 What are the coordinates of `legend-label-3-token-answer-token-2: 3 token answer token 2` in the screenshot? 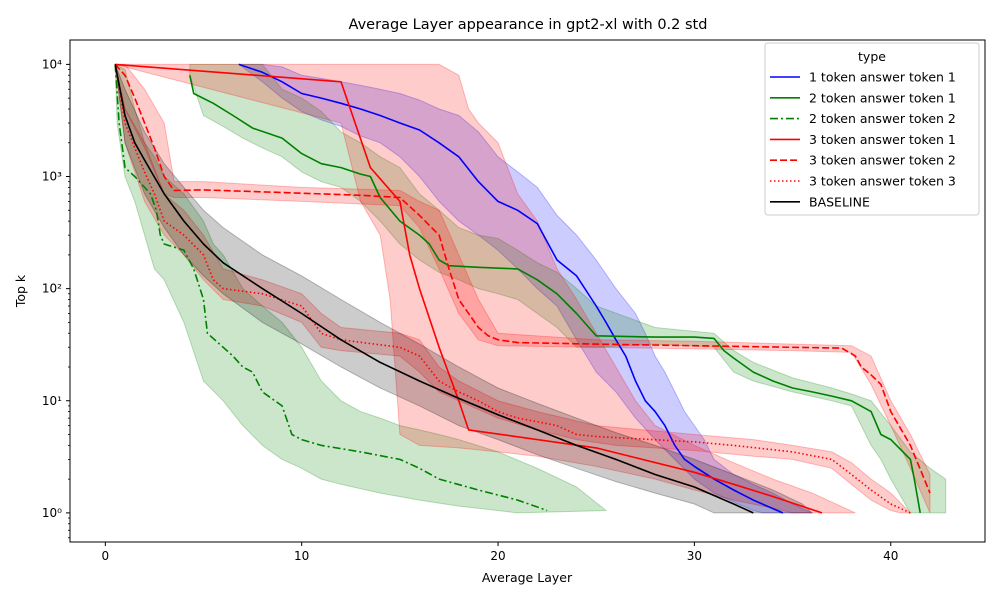 It's located at (882, 160).